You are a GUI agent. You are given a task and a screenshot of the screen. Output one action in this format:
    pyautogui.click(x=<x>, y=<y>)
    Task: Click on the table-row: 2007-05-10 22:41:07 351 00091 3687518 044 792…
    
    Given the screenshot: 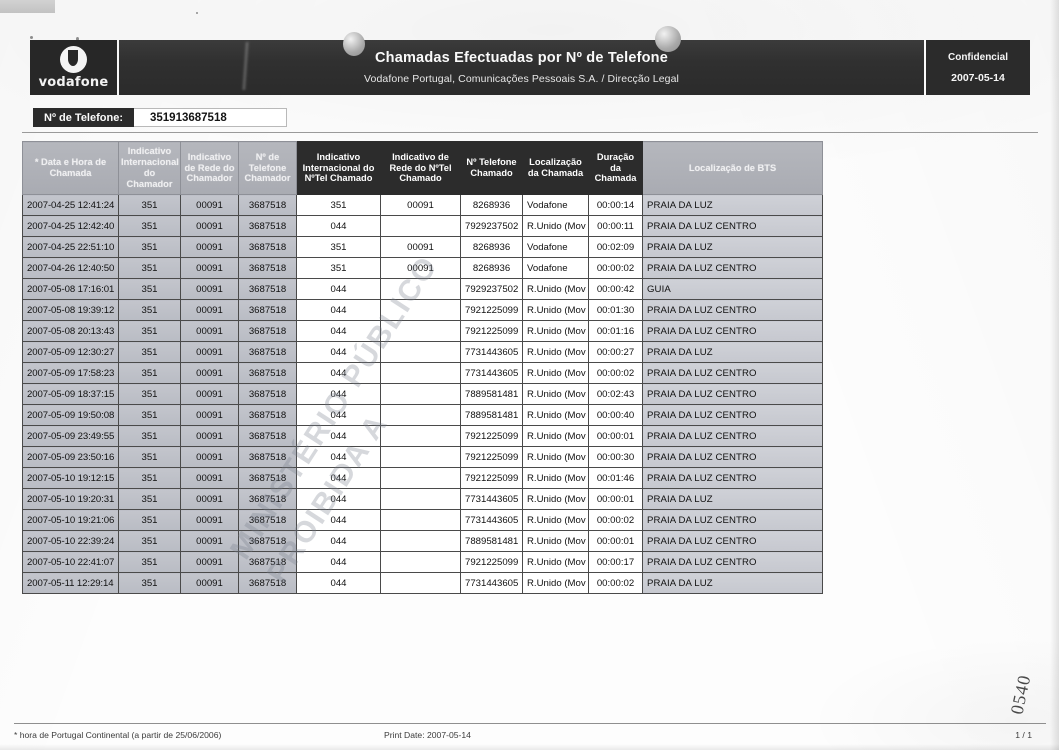 What is the action you would take?
    pyautogui.click(x=422, y=562)
    